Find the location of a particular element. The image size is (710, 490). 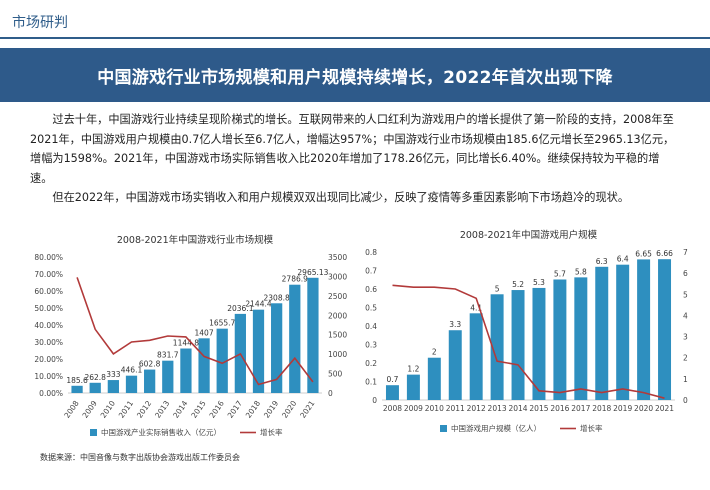

data-label: 6.65 is located at coordinates (643, 253).